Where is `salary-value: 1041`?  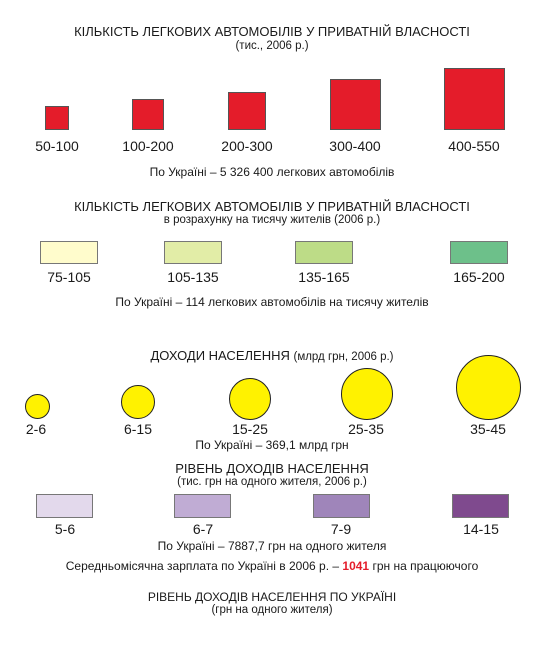 salary-value: 1041 is located at coordinates (356, 566).